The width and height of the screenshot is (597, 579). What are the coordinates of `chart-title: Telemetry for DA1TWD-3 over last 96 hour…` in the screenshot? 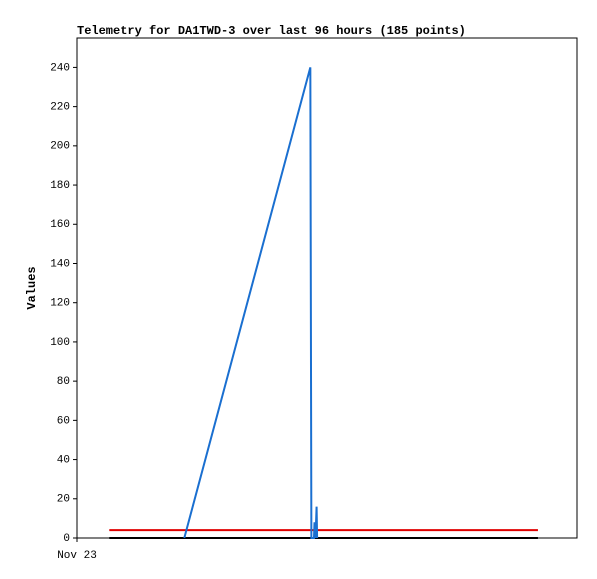 It's located at (271, 31).